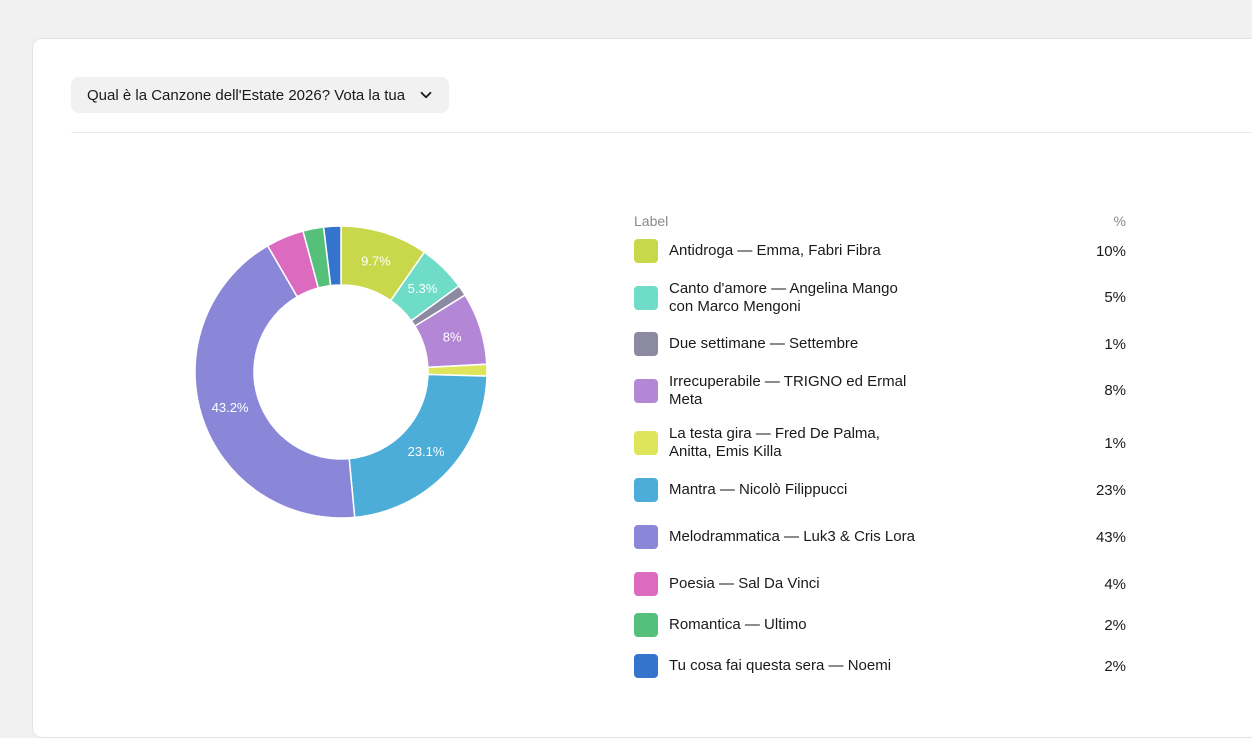  Describe the element at coordinates (651, 221) in the screenshot. I see `legend-header-label: Label` at that location.